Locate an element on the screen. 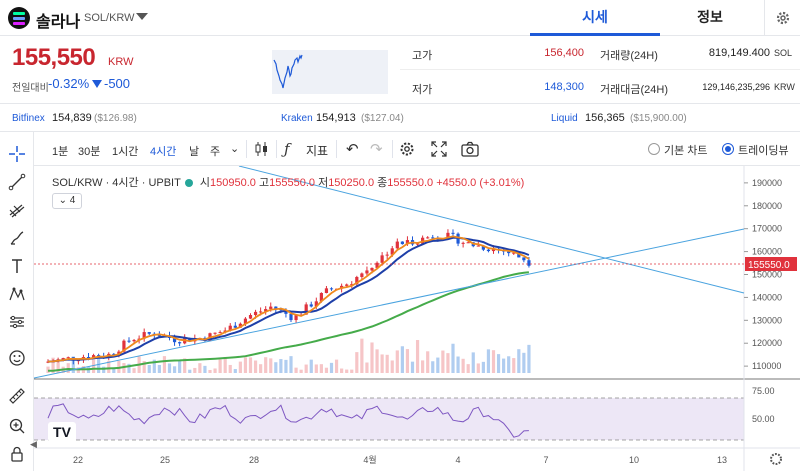  collapse-icon: ◀ is located at coordinates (33, 444).